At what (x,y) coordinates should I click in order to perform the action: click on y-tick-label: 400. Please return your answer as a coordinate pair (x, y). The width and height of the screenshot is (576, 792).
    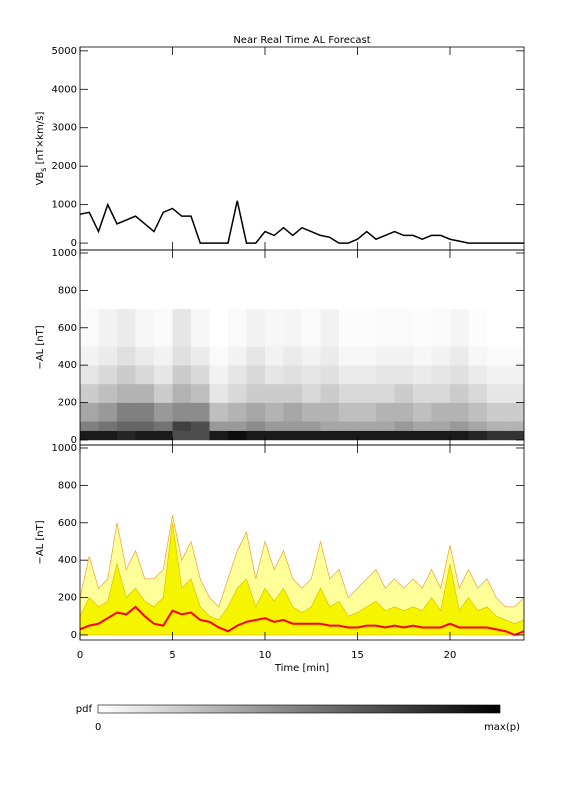
    Looking at the image, I should click on (67, 365).